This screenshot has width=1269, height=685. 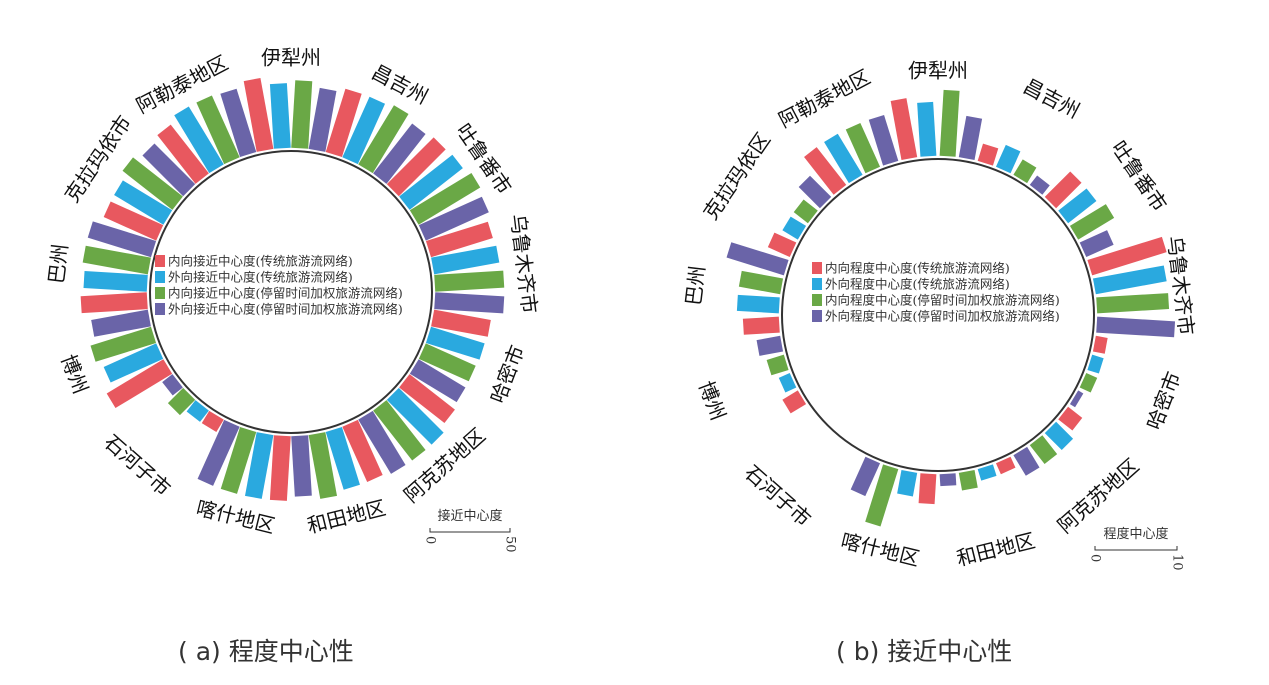 I want to click on category-label-1-1: 昌吉州, so click(x=1051, y=98).